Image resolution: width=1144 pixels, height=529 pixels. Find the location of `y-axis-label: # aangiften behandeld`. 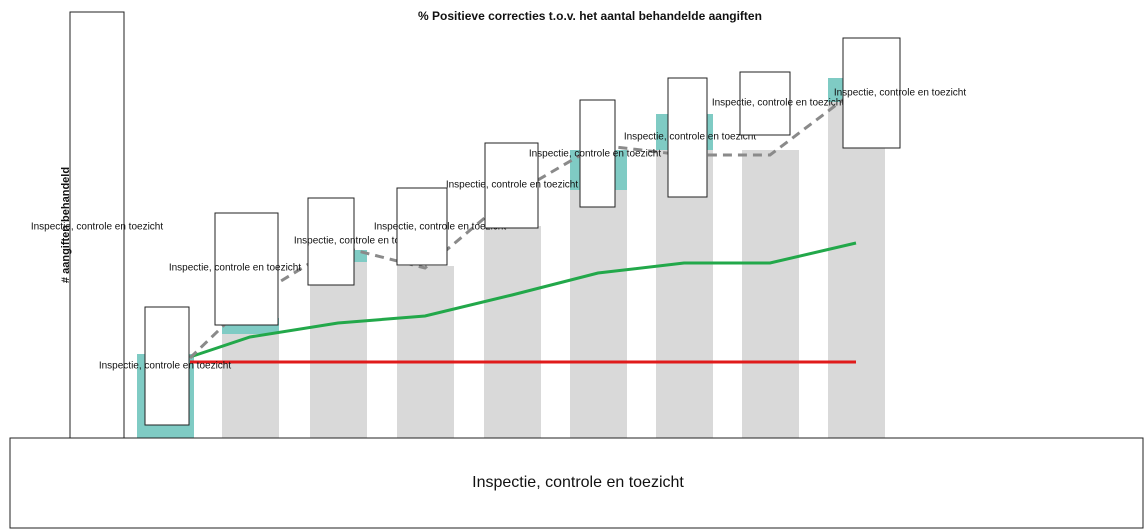

y-axis-label: # aangiften behandeld is located at coordinates (66, 225).